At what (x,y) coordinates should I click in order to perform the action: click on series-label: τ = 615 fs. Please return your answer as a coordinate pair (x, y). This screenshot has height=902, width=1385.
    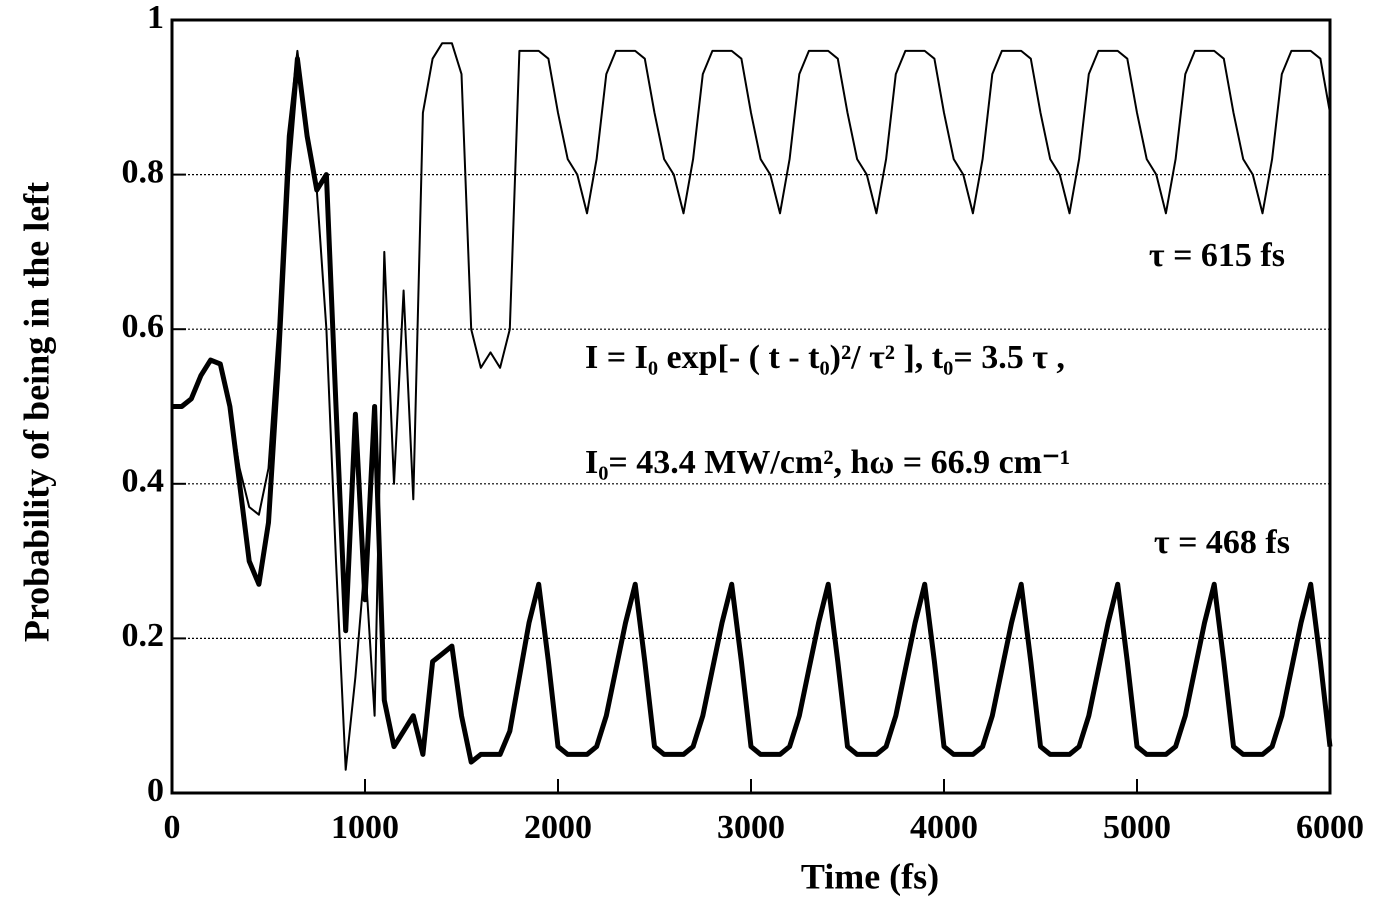
    Looking at the image, I should click on (1217, 255).